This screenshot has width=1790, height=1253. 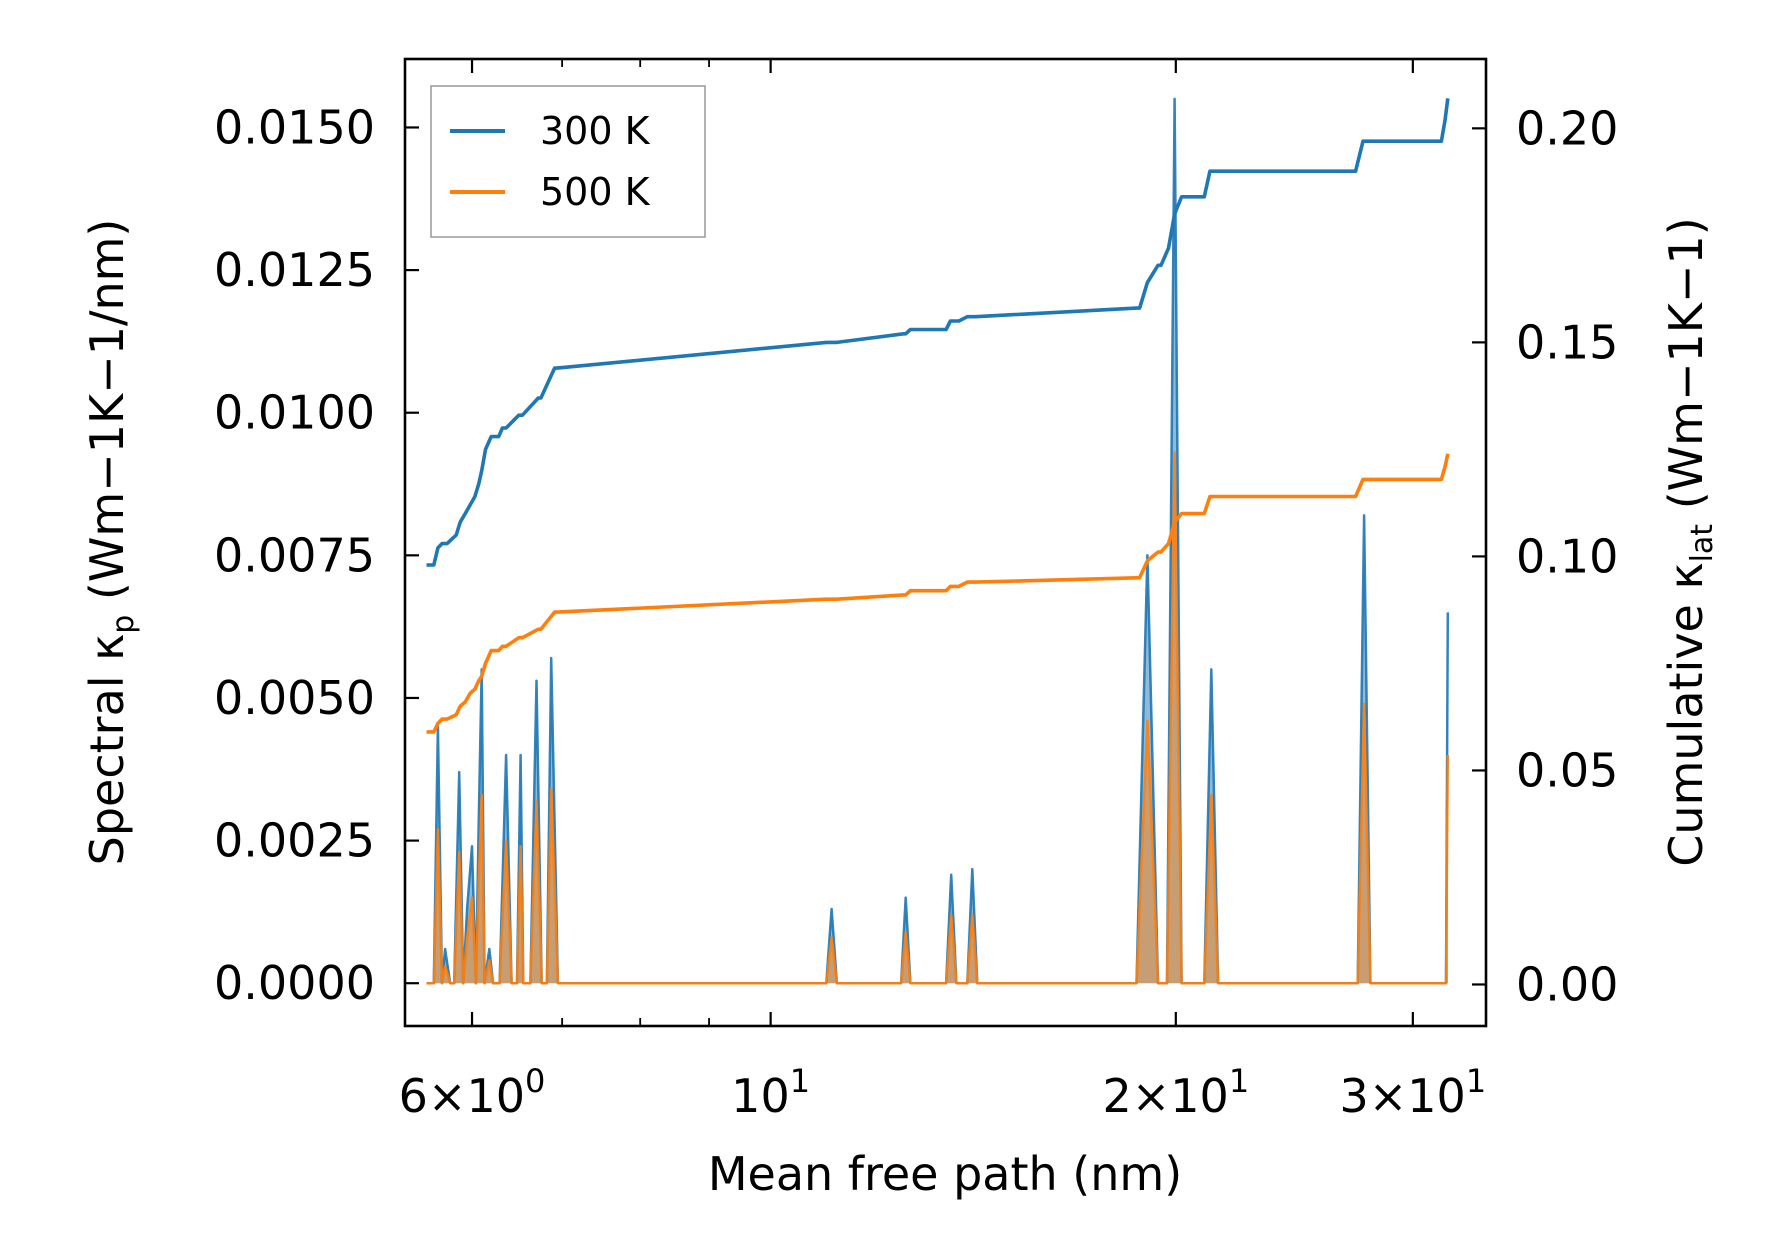 I want to click on left-y-tick-label: 0.0050, so click(x=294, y=698).